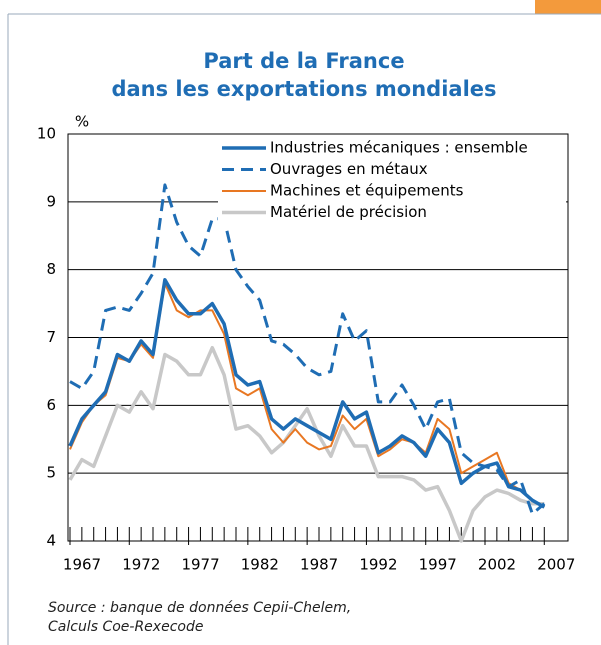  What do you see at coordinates (497, 565) in the screenshot?
I see `x-tick-label: 2002` at bounding box center [497, 565].